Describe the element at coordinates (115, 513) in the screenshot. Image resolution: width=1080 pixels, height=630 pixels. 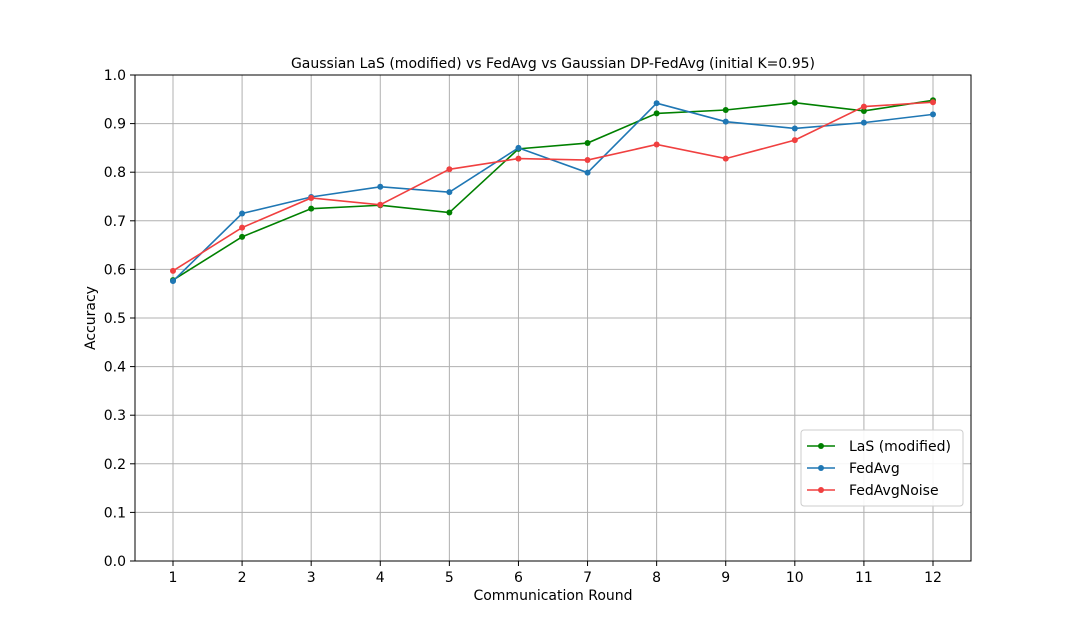
I see `y-tick-label: 0.1` at that location.